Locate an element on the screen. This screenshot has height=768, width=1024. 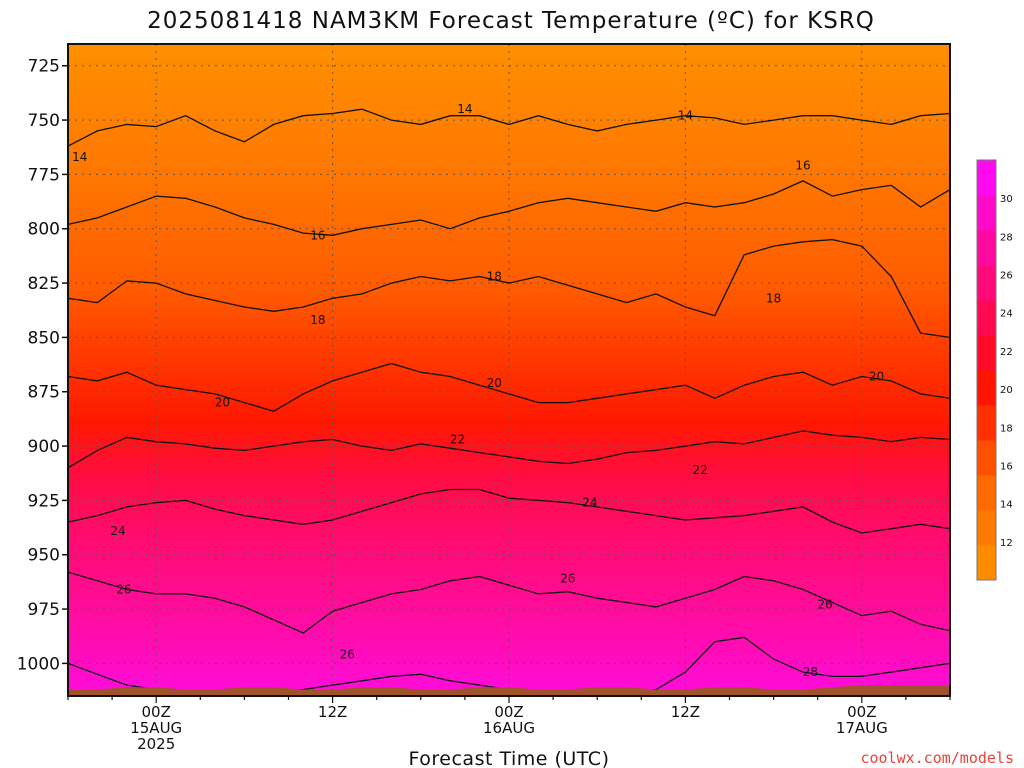
y-tick-label: 800 is located at coordinates (44, 230).